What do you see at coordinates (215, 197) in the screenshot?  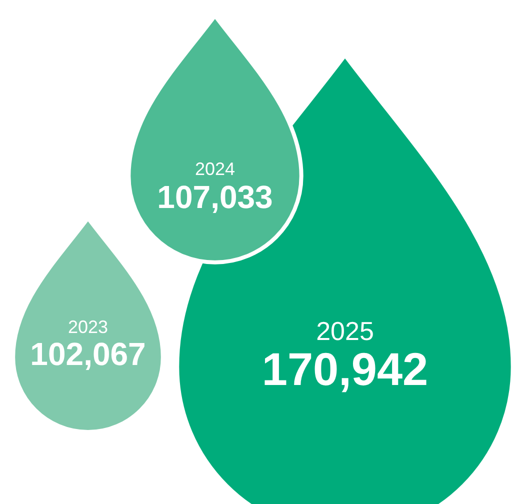 I see `data-label: 107,033` at bounding box center [215, 197].